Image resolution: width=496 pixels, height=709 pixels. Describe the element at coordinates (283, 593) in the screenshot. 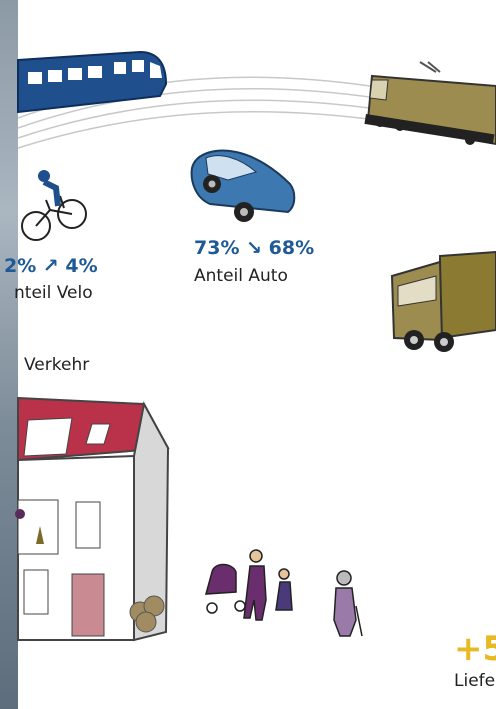

I see `people` at that location.